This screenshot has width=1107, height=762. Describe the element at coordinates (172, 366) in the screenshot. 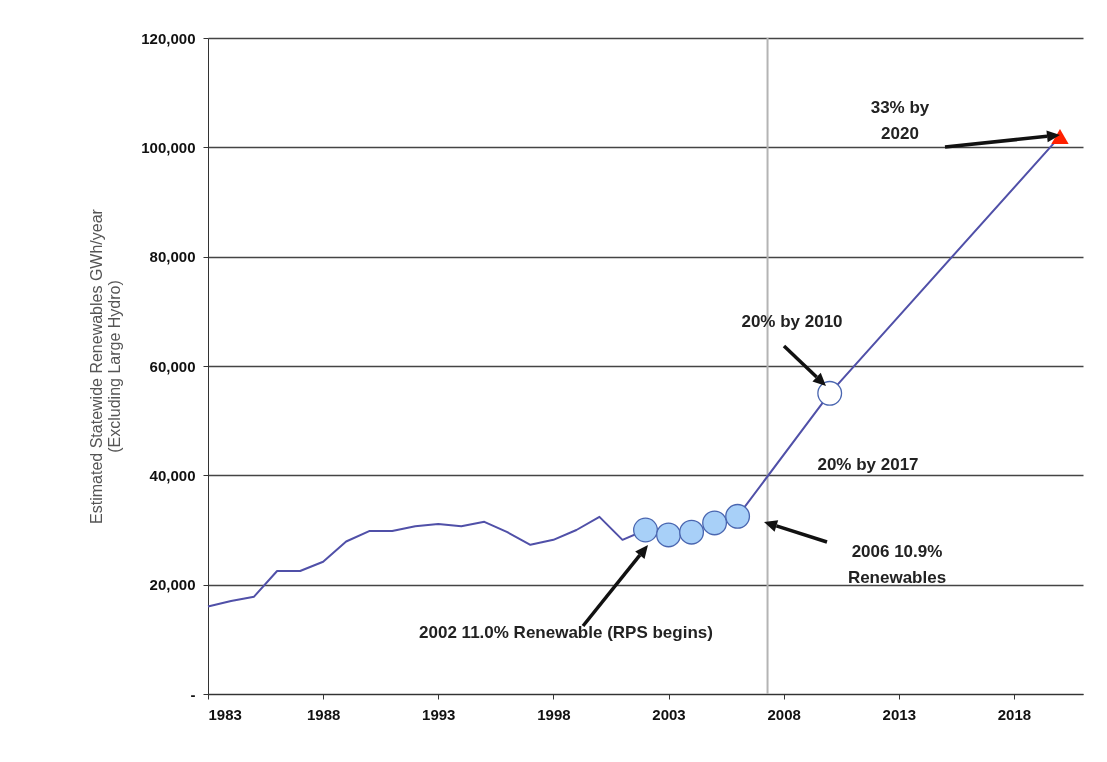

I see `y-tick-label: 60,000` at that location.